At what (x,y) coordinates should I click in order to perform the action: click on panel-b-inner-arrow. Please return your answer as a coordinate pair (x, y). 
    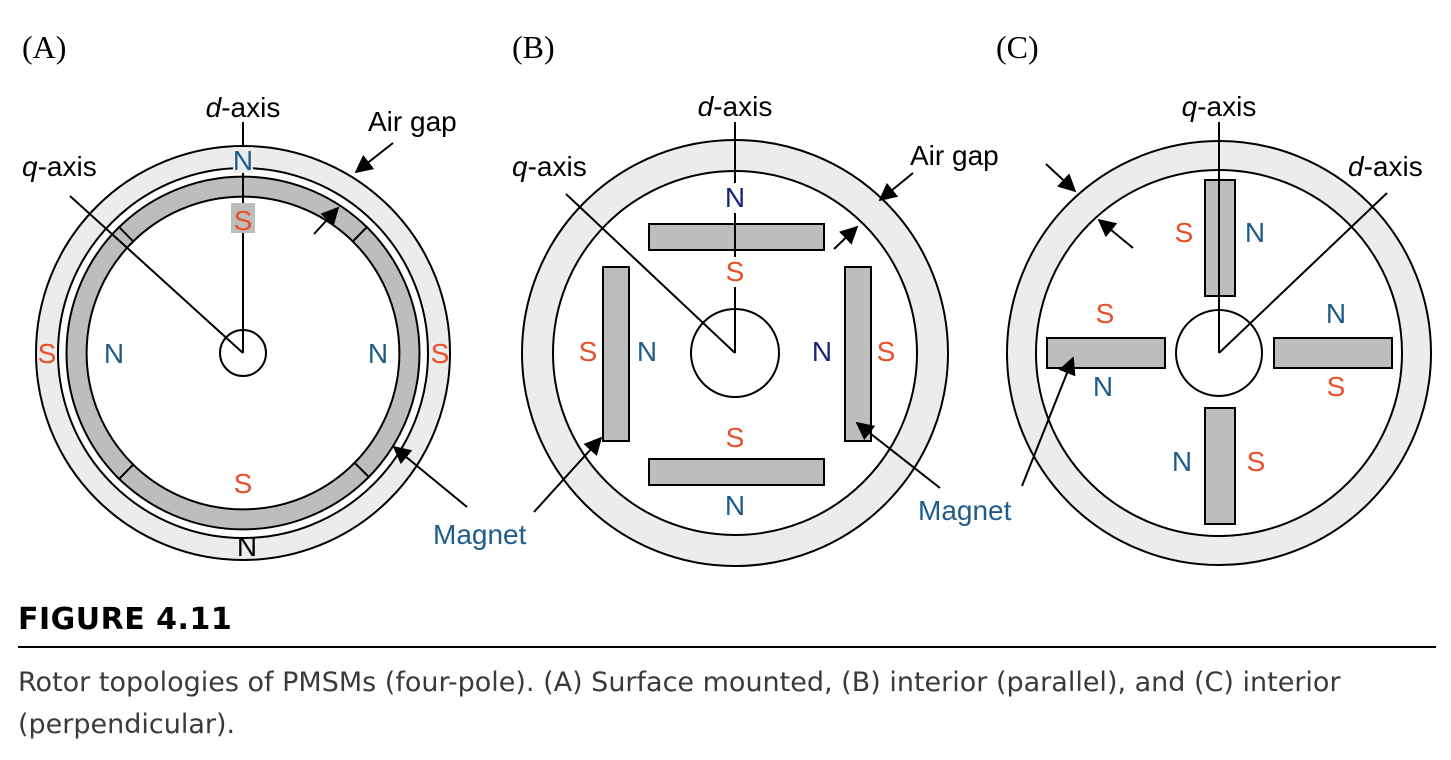
    Looking at the image, I should click on (846, 237).